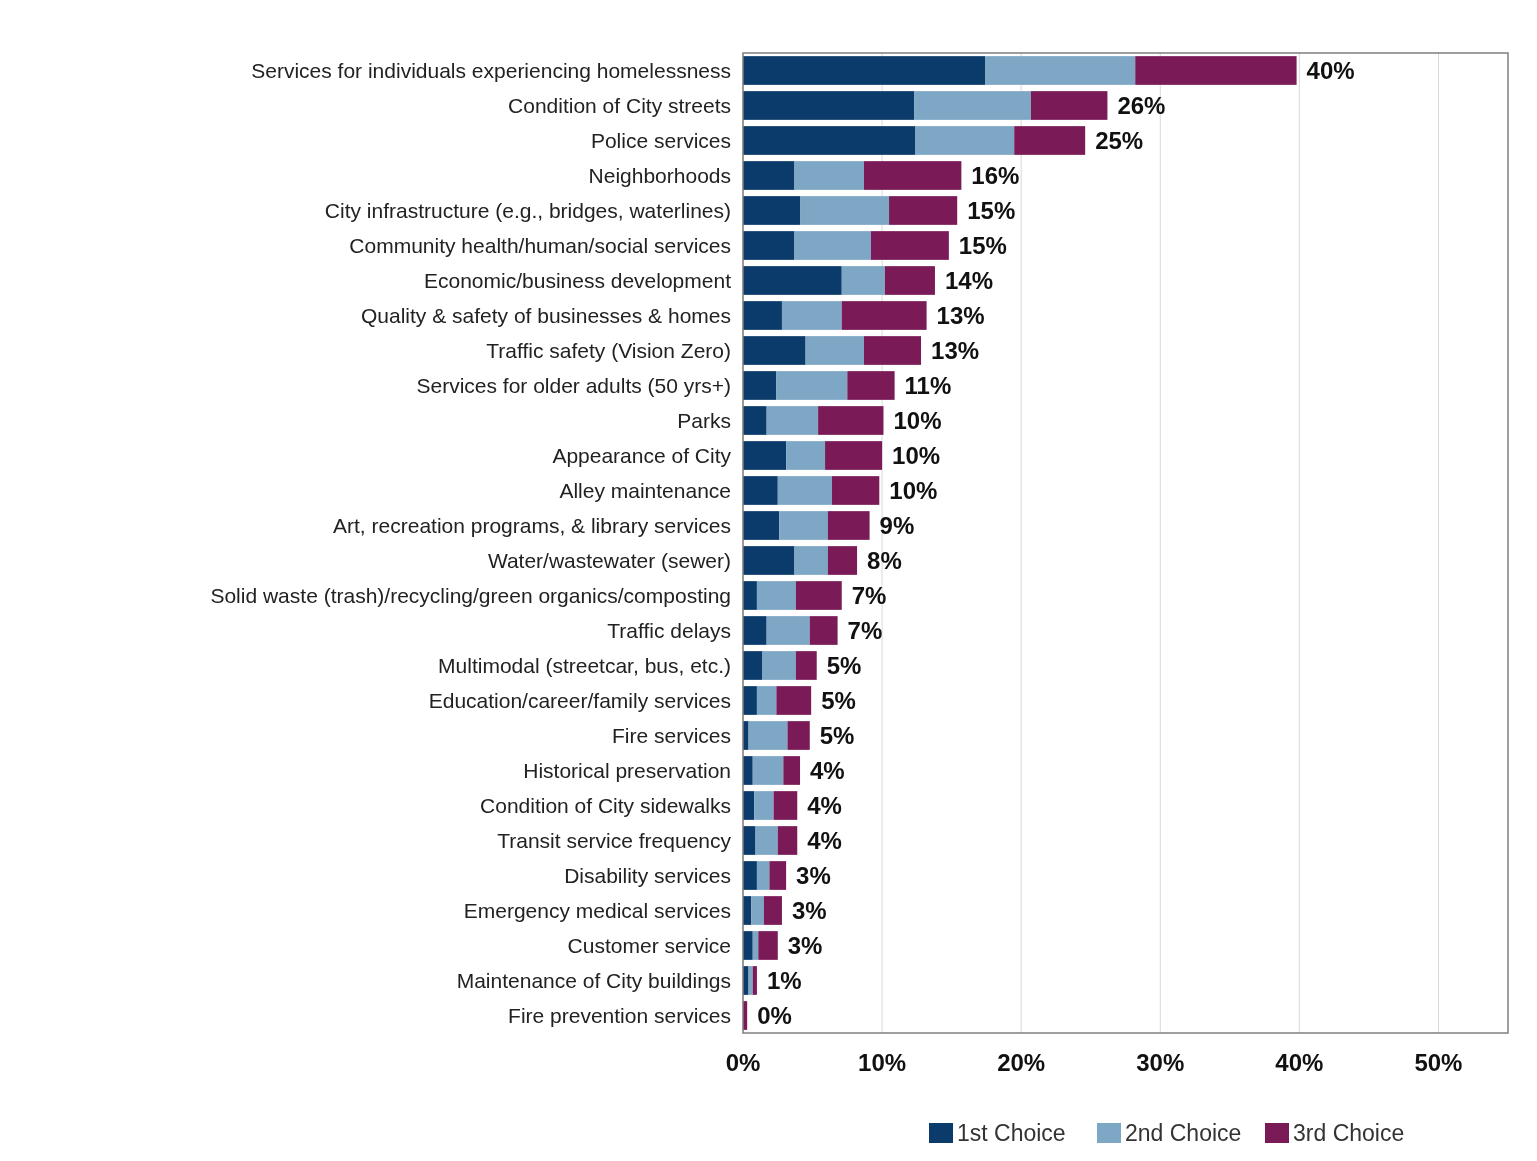  I want to click on x-tick-label: 30%, so click(1160, 1062).